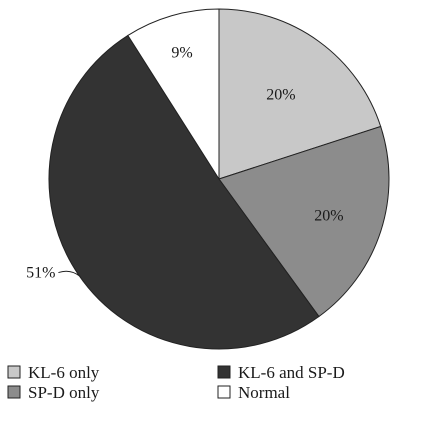 The width and height of the screenshot is (448, 447). I want to click on legend-item-normal: Normal, so click(253, 392).